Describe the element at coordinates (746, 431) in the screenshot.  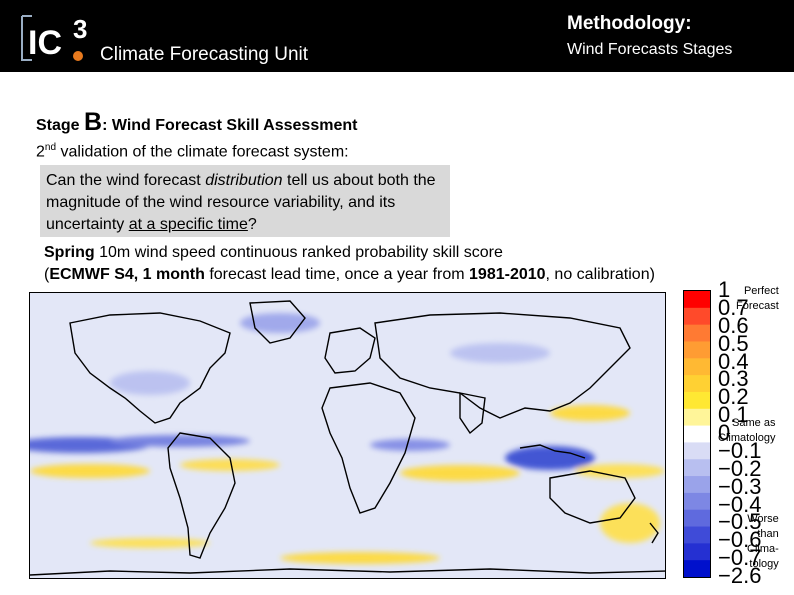
I see `note-climatology: Same as Climatology` at that location.